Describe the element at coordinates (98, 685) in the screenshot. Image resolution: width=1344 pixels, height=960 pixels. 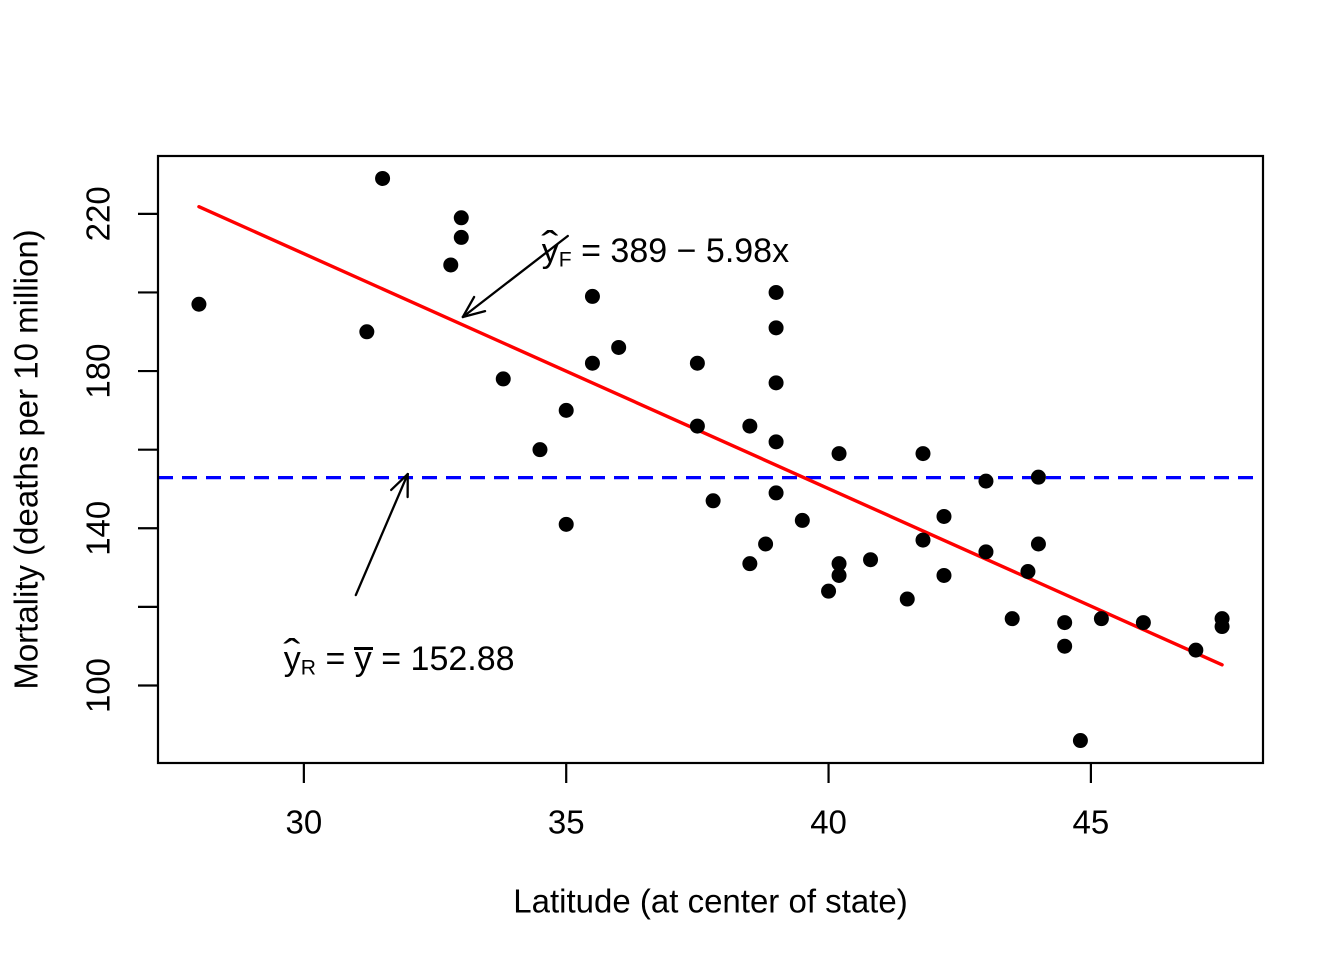
I see `y-tick-label: 100` at that location.